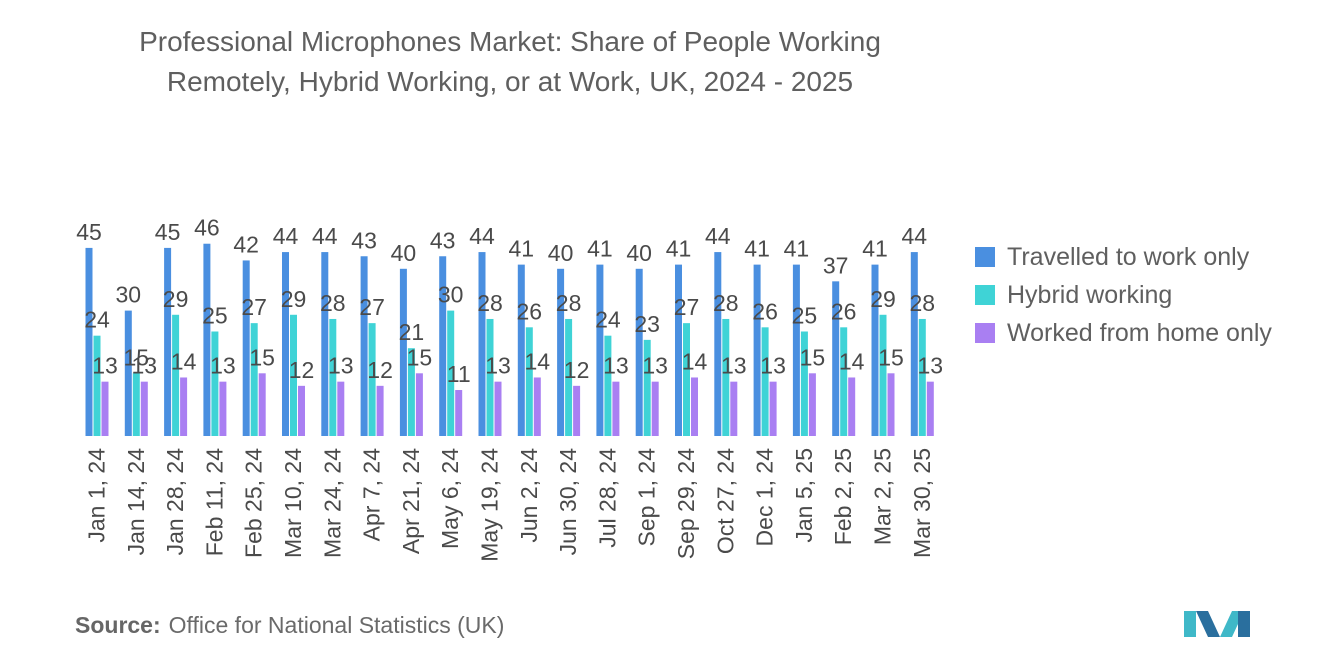 The height and width of the screenshot is (665, 1320). What do you see at coordinates (734, 366) in the screenshot?
I see `data-label-home-16: 13` at bounding box center [734, 366].